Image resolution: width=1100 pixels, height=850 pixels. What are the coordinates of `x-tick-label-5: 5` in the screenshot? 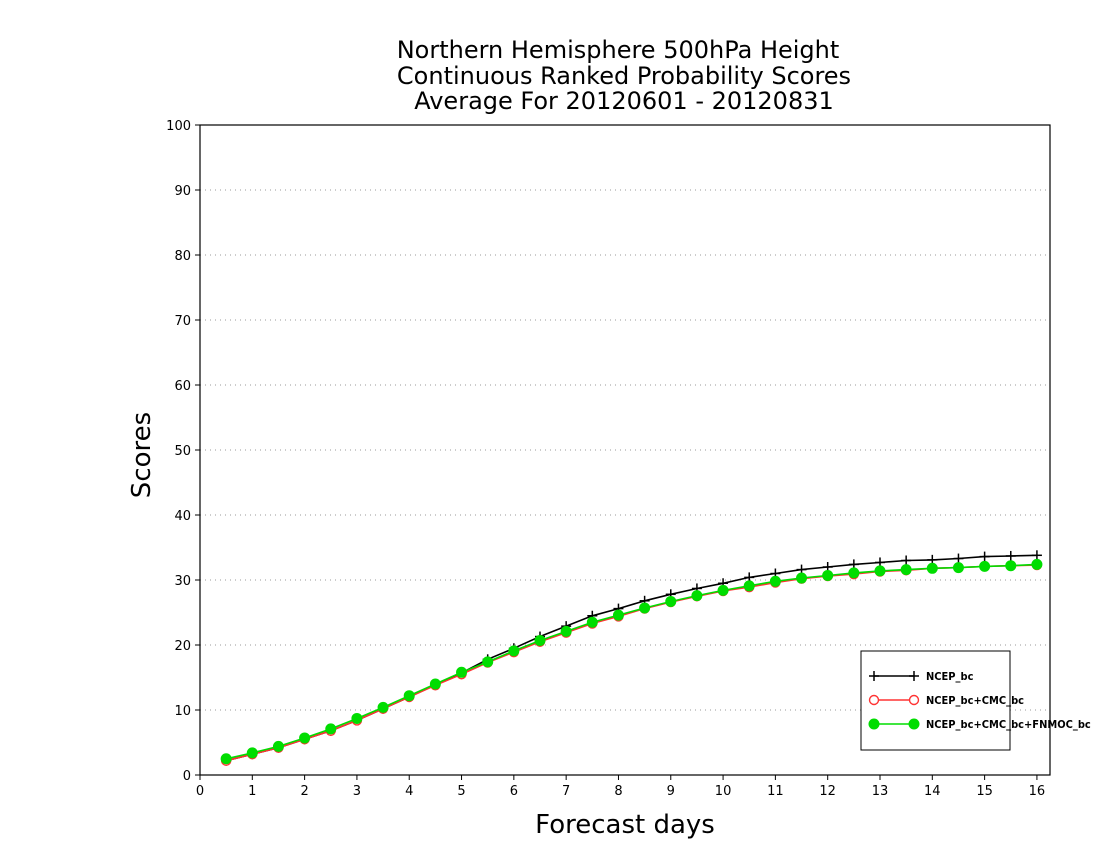 It's located at (461, 791).